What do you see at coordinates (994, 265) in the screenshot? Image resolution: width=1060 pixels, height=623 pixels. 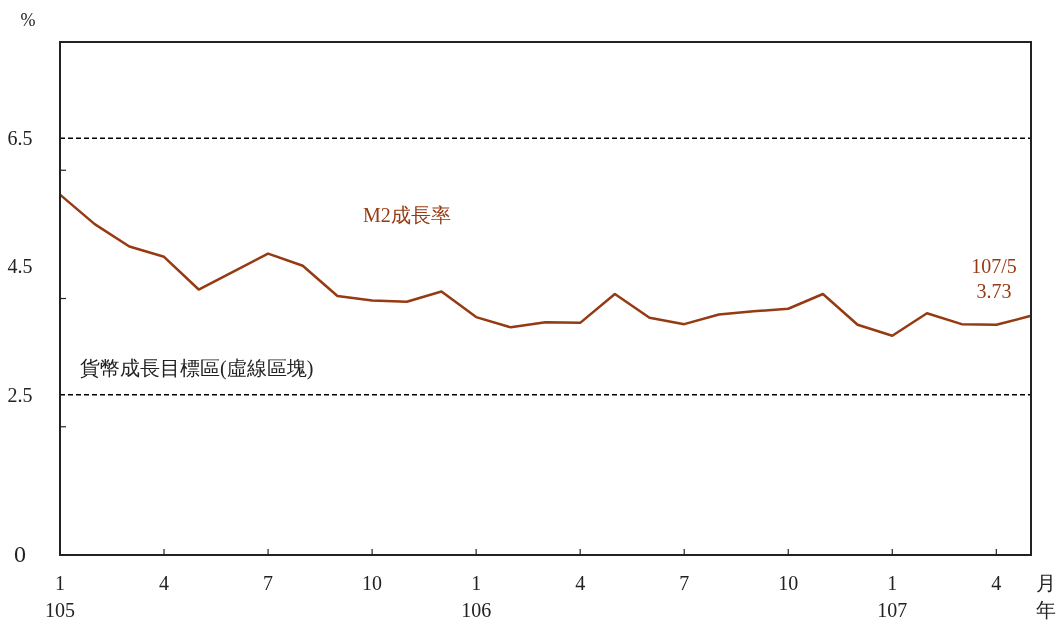 I see `annotation: 107/5` at bounding box center [994, 265].